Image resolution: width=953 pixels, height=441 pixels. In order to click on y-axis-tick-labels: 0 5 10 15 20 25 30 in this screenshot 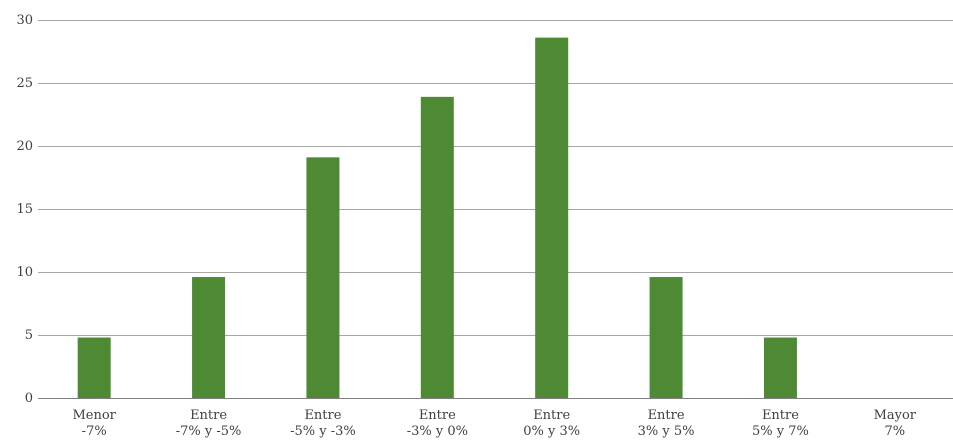, I will do `click(24, 209)`.